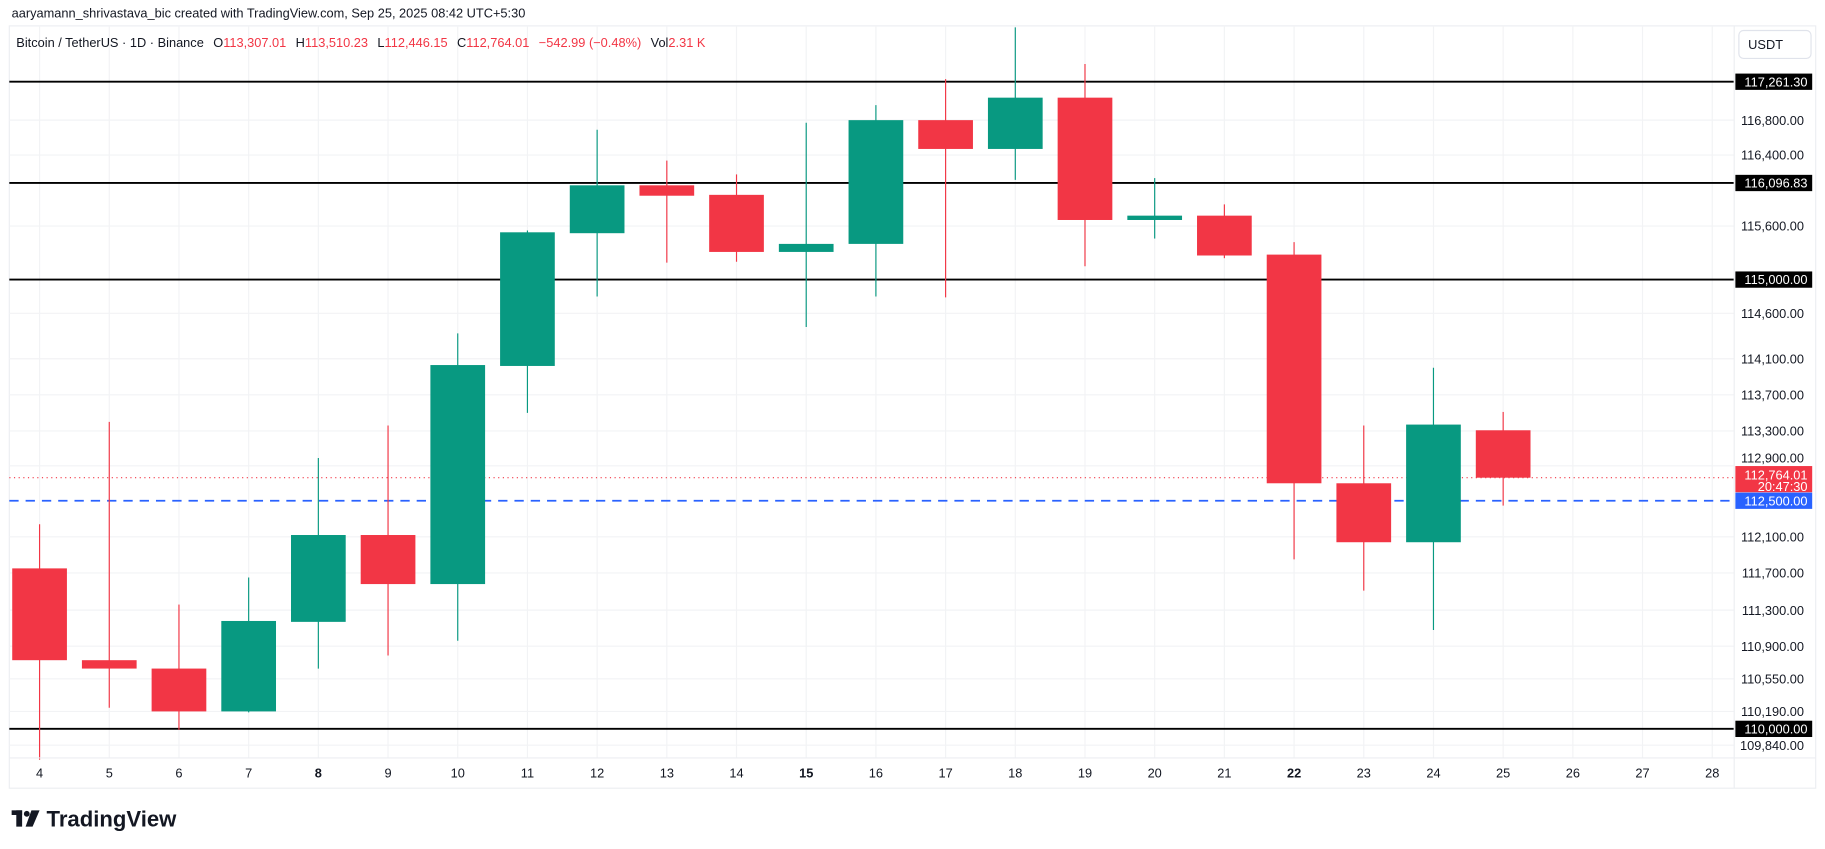 The width and height of the screenshot is (1825, 849). What do you see at coordinates (667, 773) in the screenshot?
I see `time-tick-label: 13` at bounding box center [667, 773].